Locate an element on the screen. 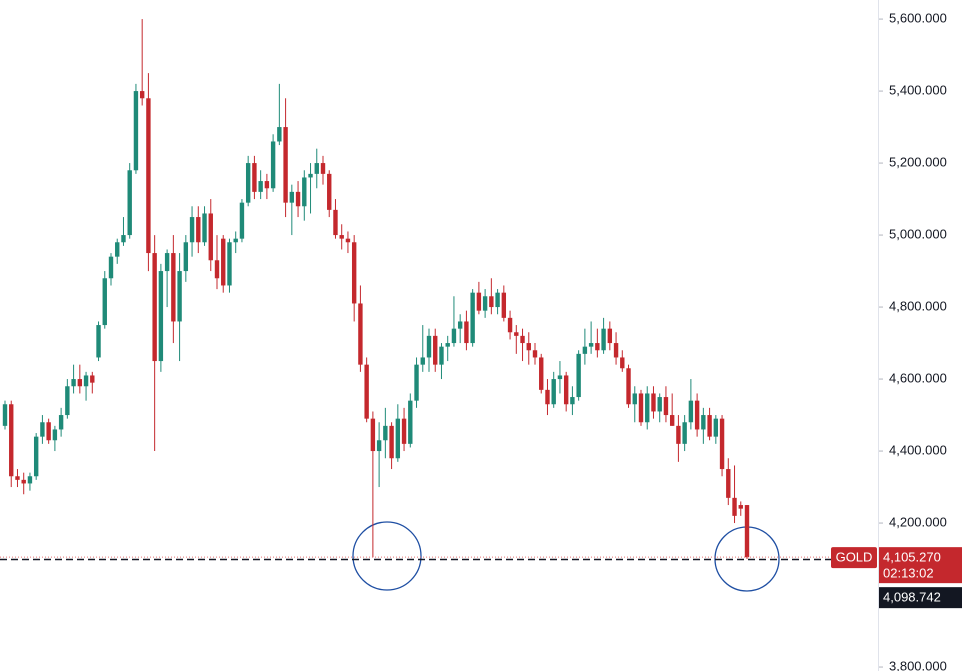  y-tick-label: 4,400.000 is located at coordinates (918, 449).